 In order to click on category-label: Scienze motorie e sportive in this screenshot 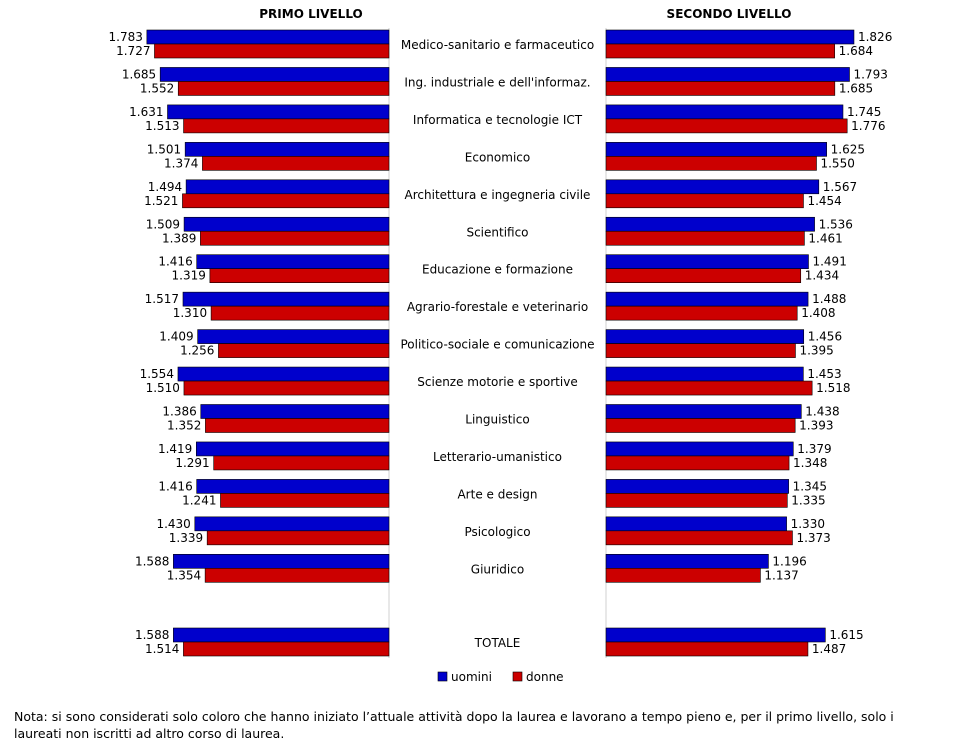, I will do `click(497, 382)`.